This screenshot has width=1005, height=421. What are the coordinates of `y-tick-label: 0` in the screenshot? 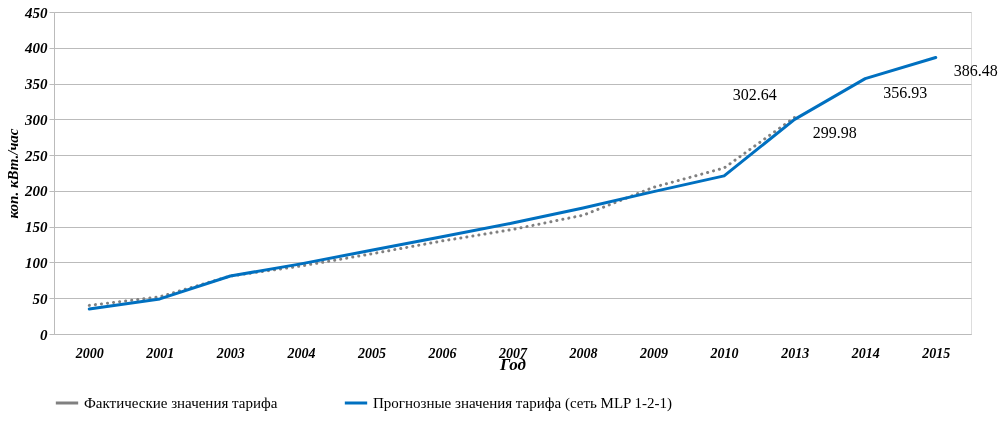 It's located at (44, 334).